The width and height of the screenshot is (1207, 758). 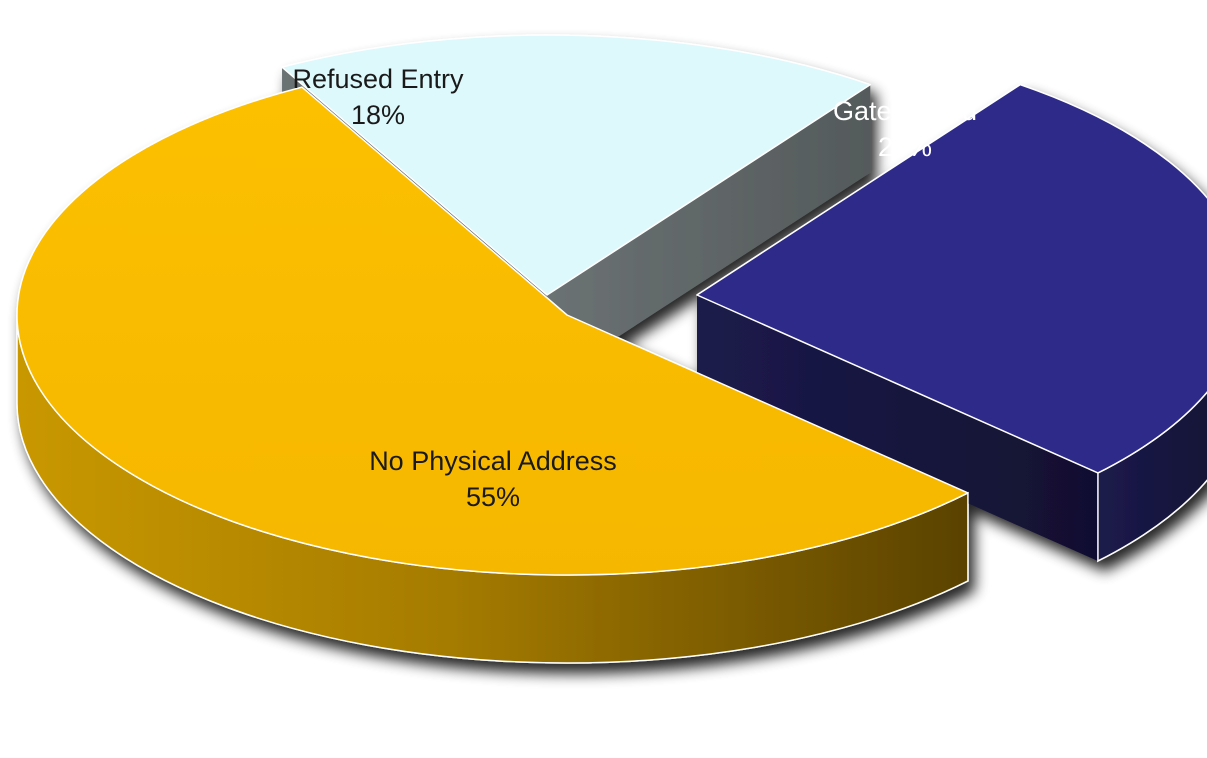 I want to click on slice-percent-3: 18%, so click(x=378, y=115).